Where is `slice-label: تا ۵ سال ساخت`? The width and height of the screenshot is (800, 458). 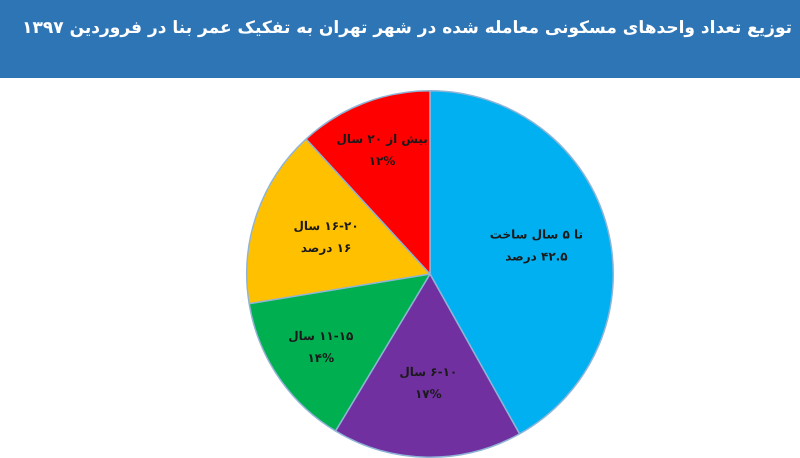 slice-label: تا ۵ سال ساخت is located at coordinates (537, 234).